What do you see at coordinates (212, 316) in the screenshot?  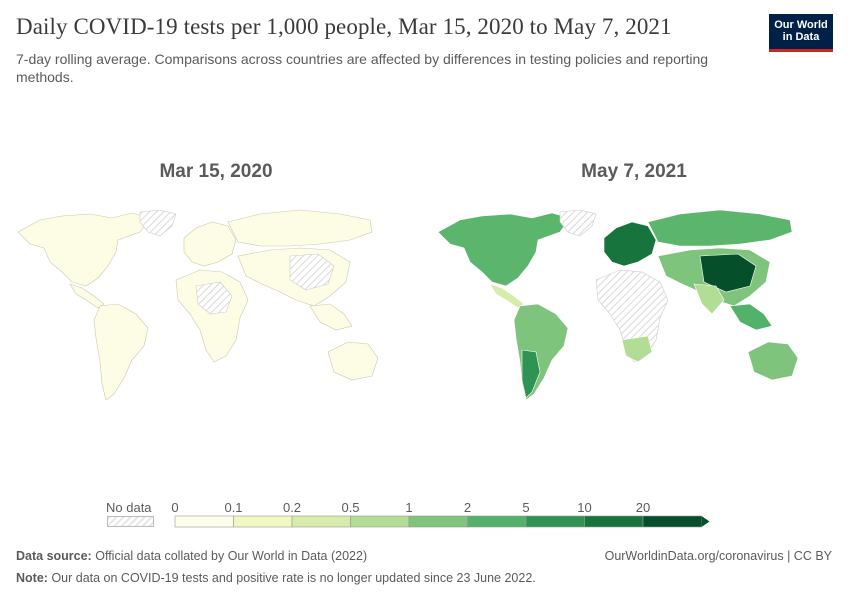 I see `left-africa` at bounding box center [212, 316].